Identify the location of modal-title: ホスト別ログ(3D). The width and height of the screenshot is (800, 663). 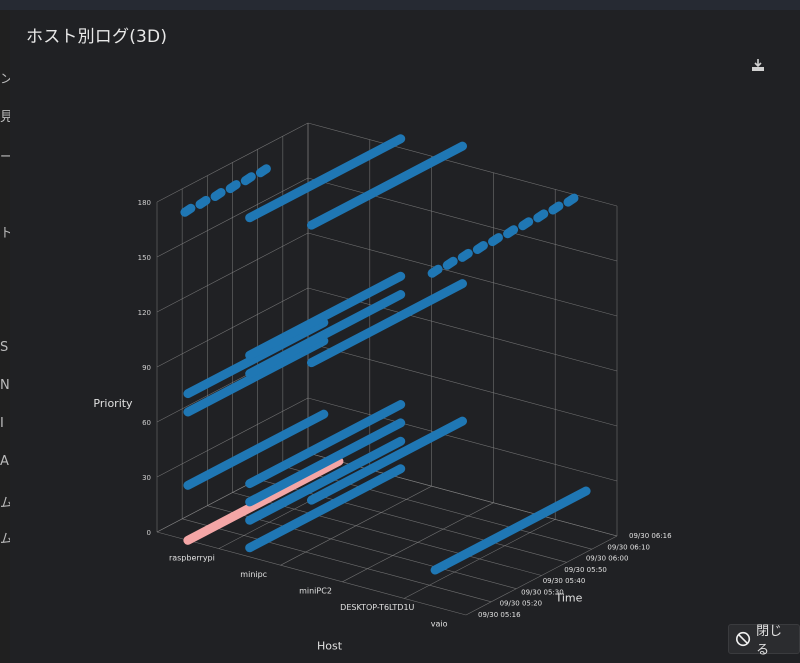
(97, 37).